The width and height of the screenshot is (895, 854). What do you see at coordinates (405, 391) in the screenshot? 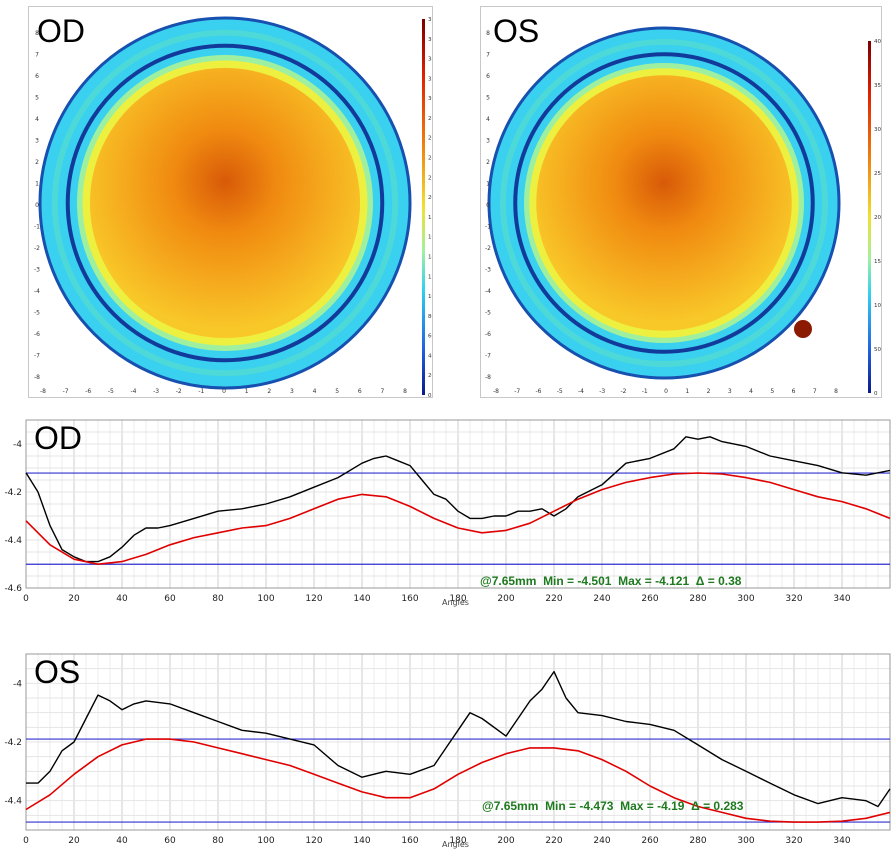
I see `x-tick-label: 8` at bounding box center [405, 391].